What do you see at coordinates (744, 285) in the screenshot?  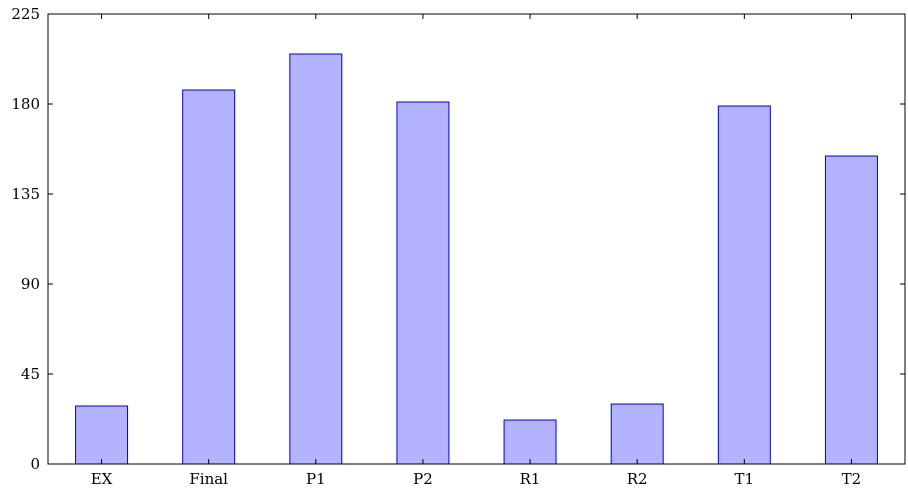 I see `bar-t1` at bounding box center [744, 285].